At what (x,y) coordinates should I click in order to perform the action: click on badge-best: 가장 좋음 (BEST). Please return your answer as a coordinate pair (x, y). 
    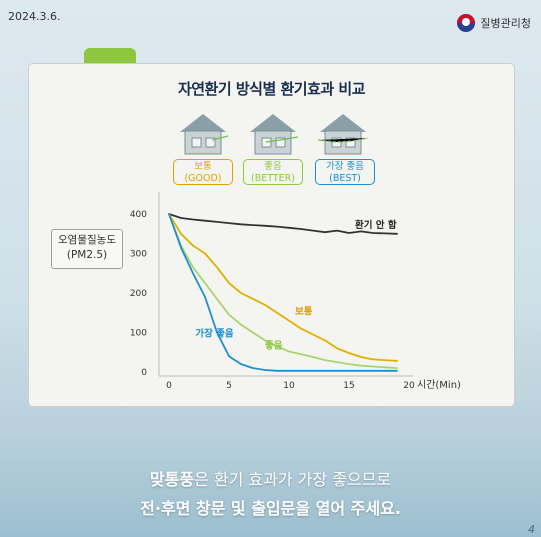
    Looking at the image, I should click on (345, 172).